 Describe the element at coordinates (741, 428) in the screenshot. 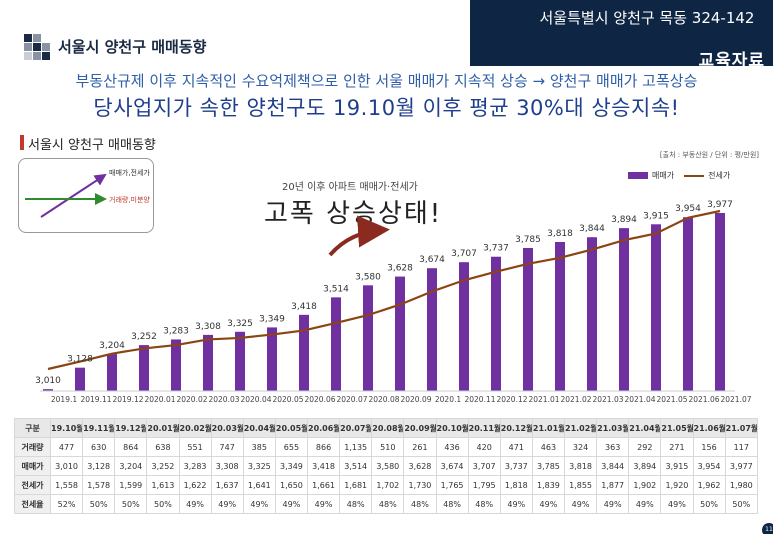

I see `table-header-cell: 21.07월` at that location.